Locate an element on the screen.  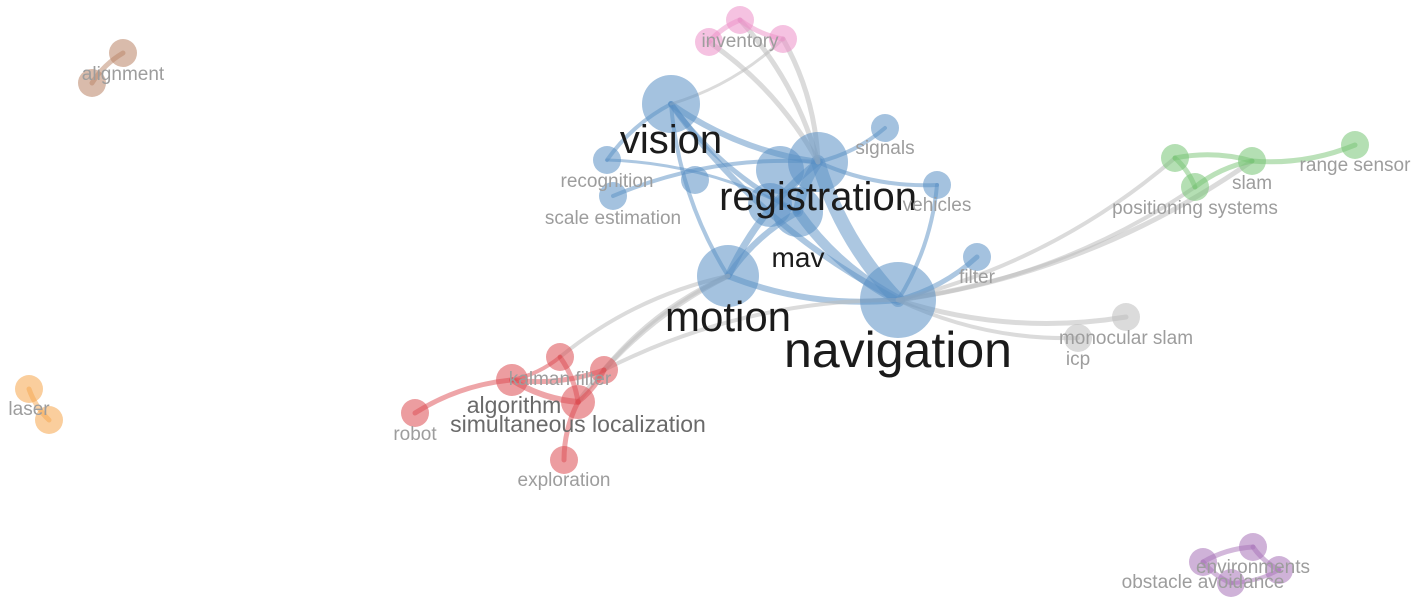
node-simultaneous-localization is located at coordinates (578, 402).